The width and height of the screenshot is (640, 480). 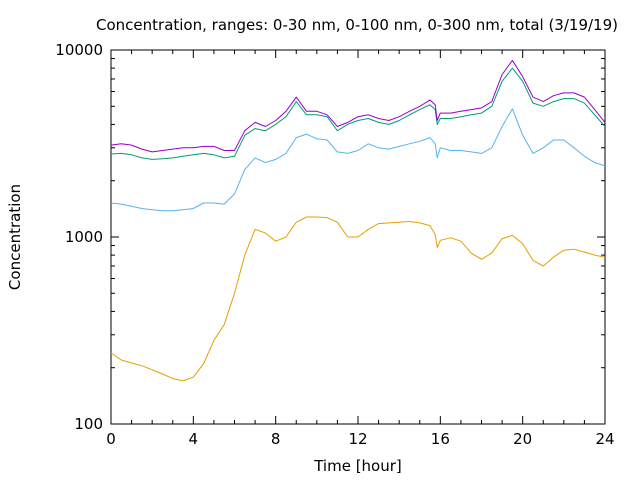 I want to click on x-tick-label: 20, so click(x=522, y=439).